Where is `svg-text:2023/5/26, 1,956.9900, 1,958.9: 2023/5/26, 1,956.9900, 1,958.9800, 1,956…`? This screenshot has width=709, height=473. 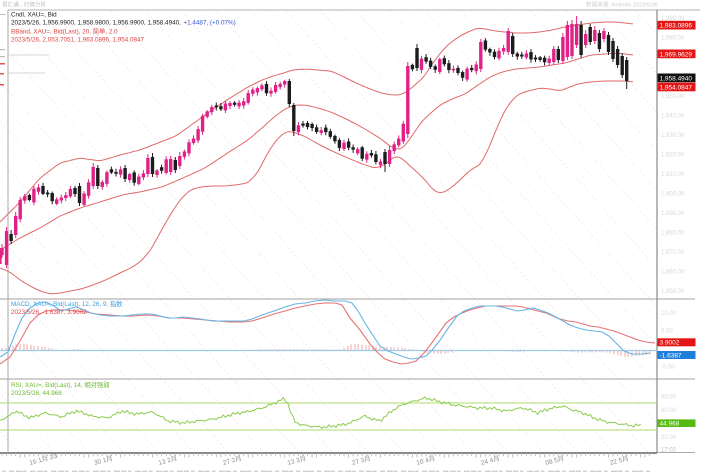 svg-text:2023/5/26, 1,956.9900, 1,958.9: 2023/5/26, 1,956.9900, 1,958.9800, 1,956… is located at coordinates (96, 23).